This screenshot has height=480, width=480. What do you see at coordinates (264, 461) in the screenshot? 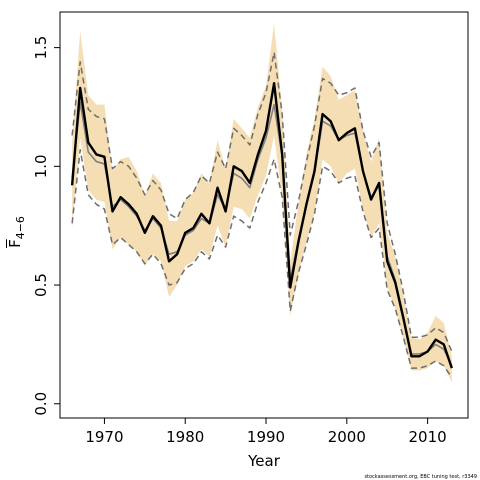
I see `x-axis-title: Year` at bounding box center [264, 461].